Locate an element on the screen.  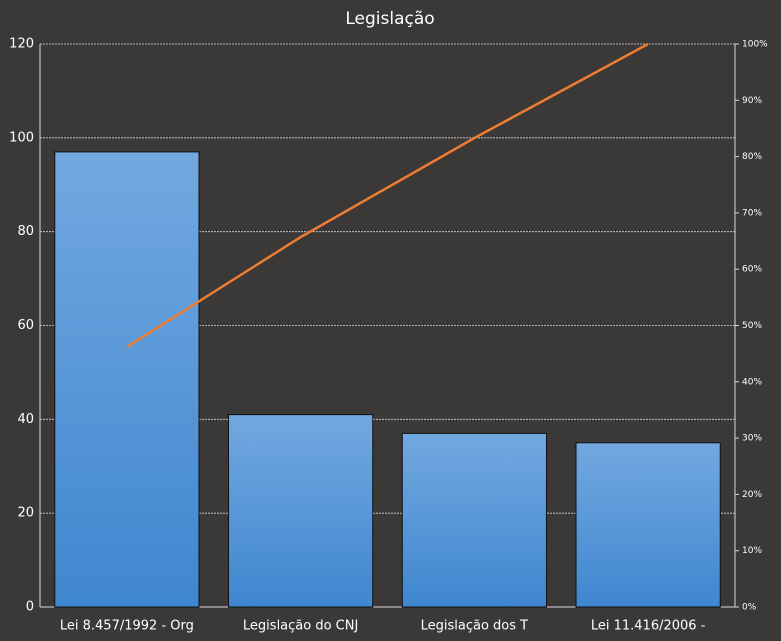
y-tick-label: 120 is located at coordinates (21, 44).